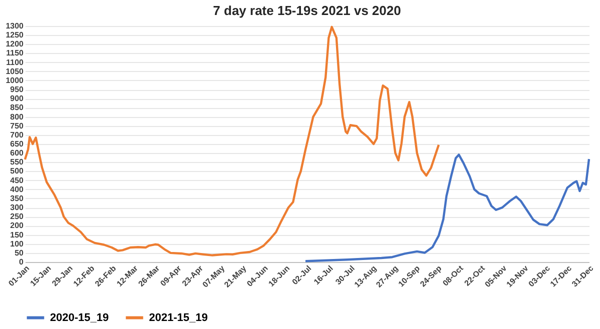 Image resolution: width=600 pixels, height=329 pixels. I want to click on y-tick-label: 50, so click(19, 253).